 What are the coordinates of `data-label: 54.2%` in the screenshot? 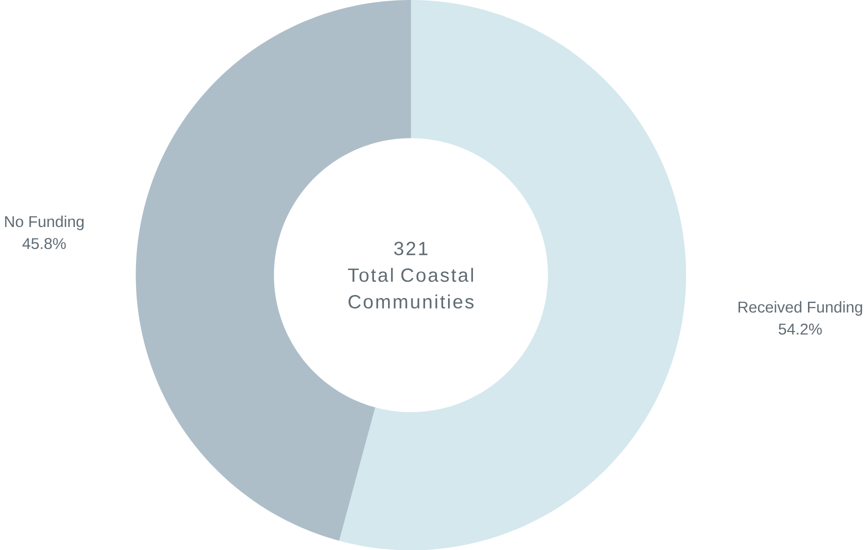 It's located at (800, 328).